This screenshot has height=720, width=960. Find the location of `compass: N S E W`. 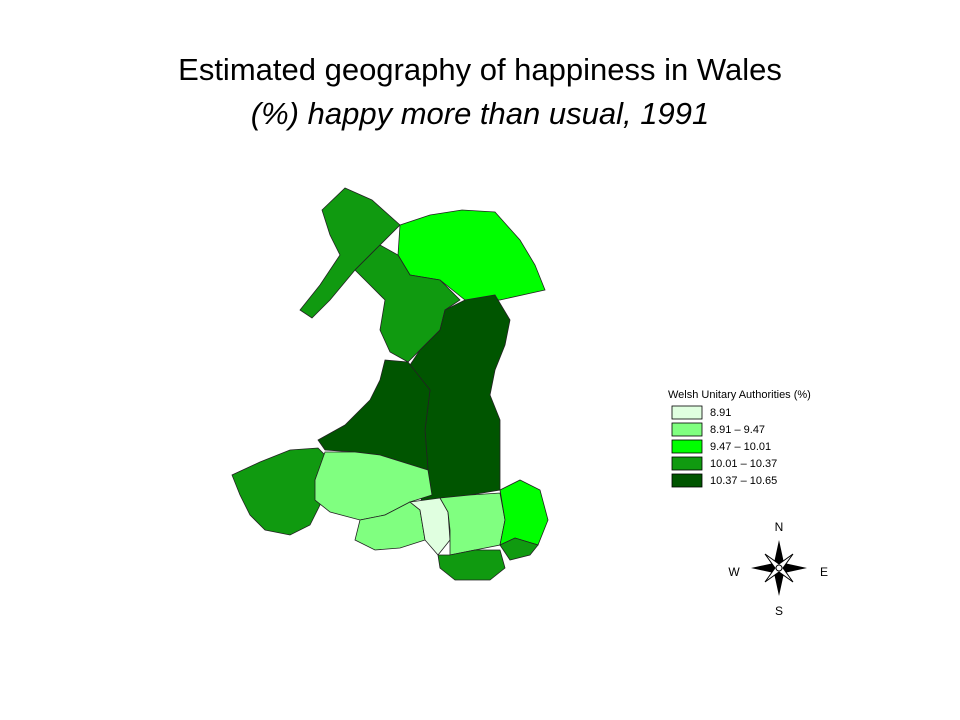

compass: N S E W is located at coordinates (778, 569).